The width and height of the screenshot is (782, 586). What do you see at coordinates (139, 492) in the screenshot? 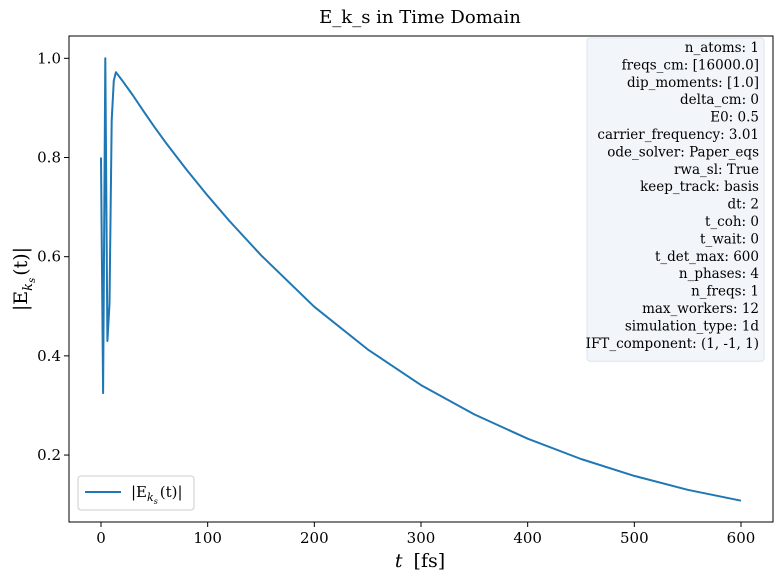
I see `legend-label-main: |E` at bounding box center [139, 492].